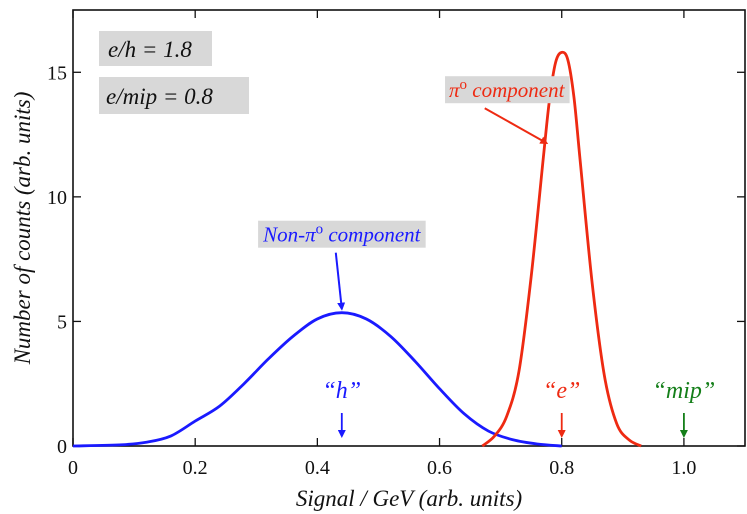 The image size is (747, 514). Describe the element at coordinates (62, 322) in the screenshot. I see `y-tick-label: 5` at that location.